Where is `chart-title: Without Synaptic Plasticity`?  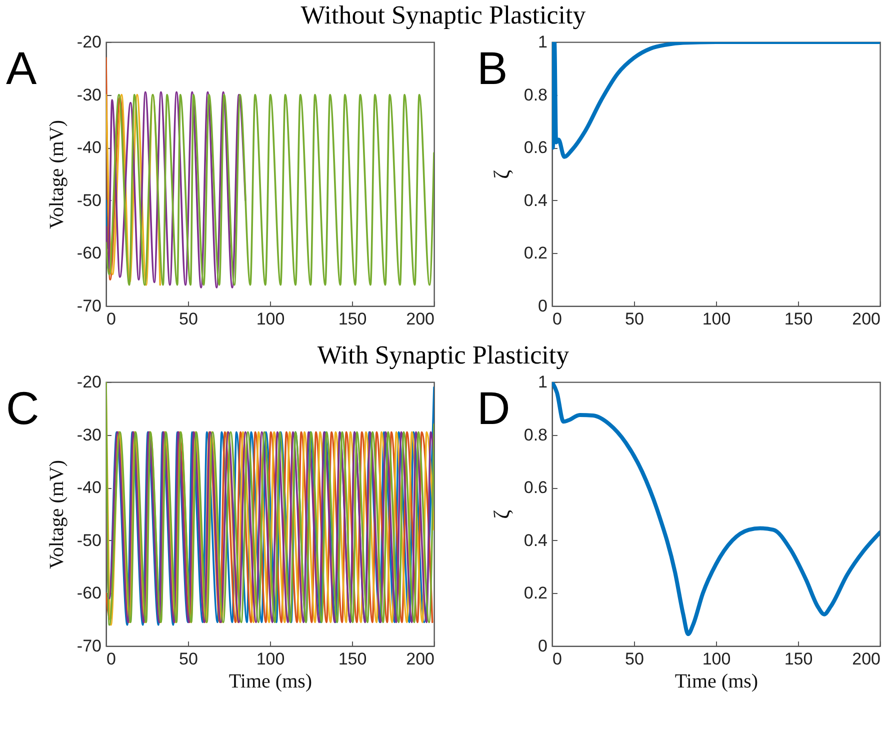 chart-title: Without Synaptic Plasticity is located at coordinates (443, 15).